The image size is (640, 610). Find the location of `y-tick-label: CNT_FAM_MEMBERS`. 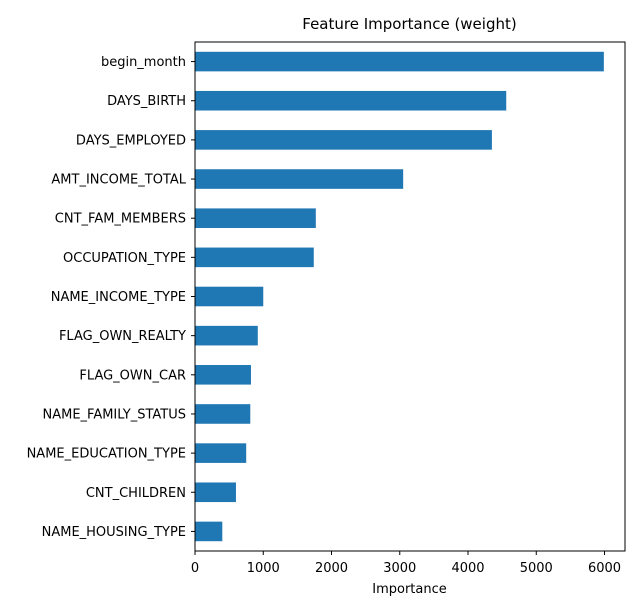

y-tick-label: CNT_FAM_MEMBERS is located at coordinates (120, 219).